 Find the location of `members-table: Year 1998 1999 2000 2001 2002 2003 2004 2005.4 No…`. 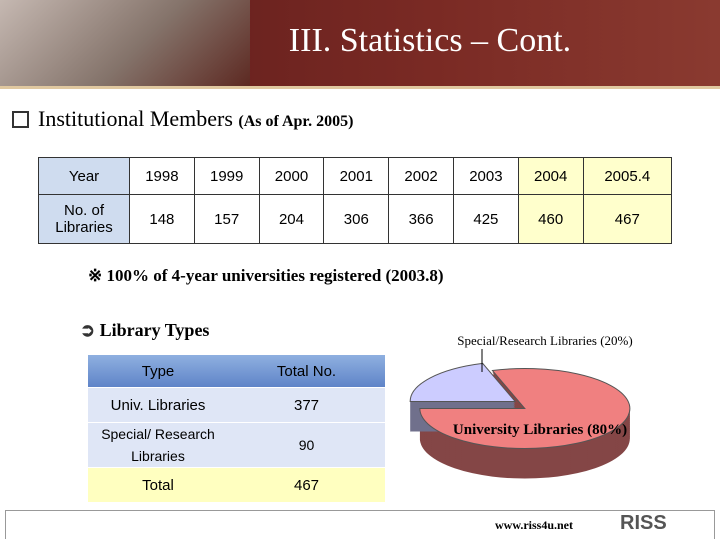

members-table: Year 1998 1999 2000 2001 2002 2003 2004 2005.4 No… is located at coordinates (355, 200).